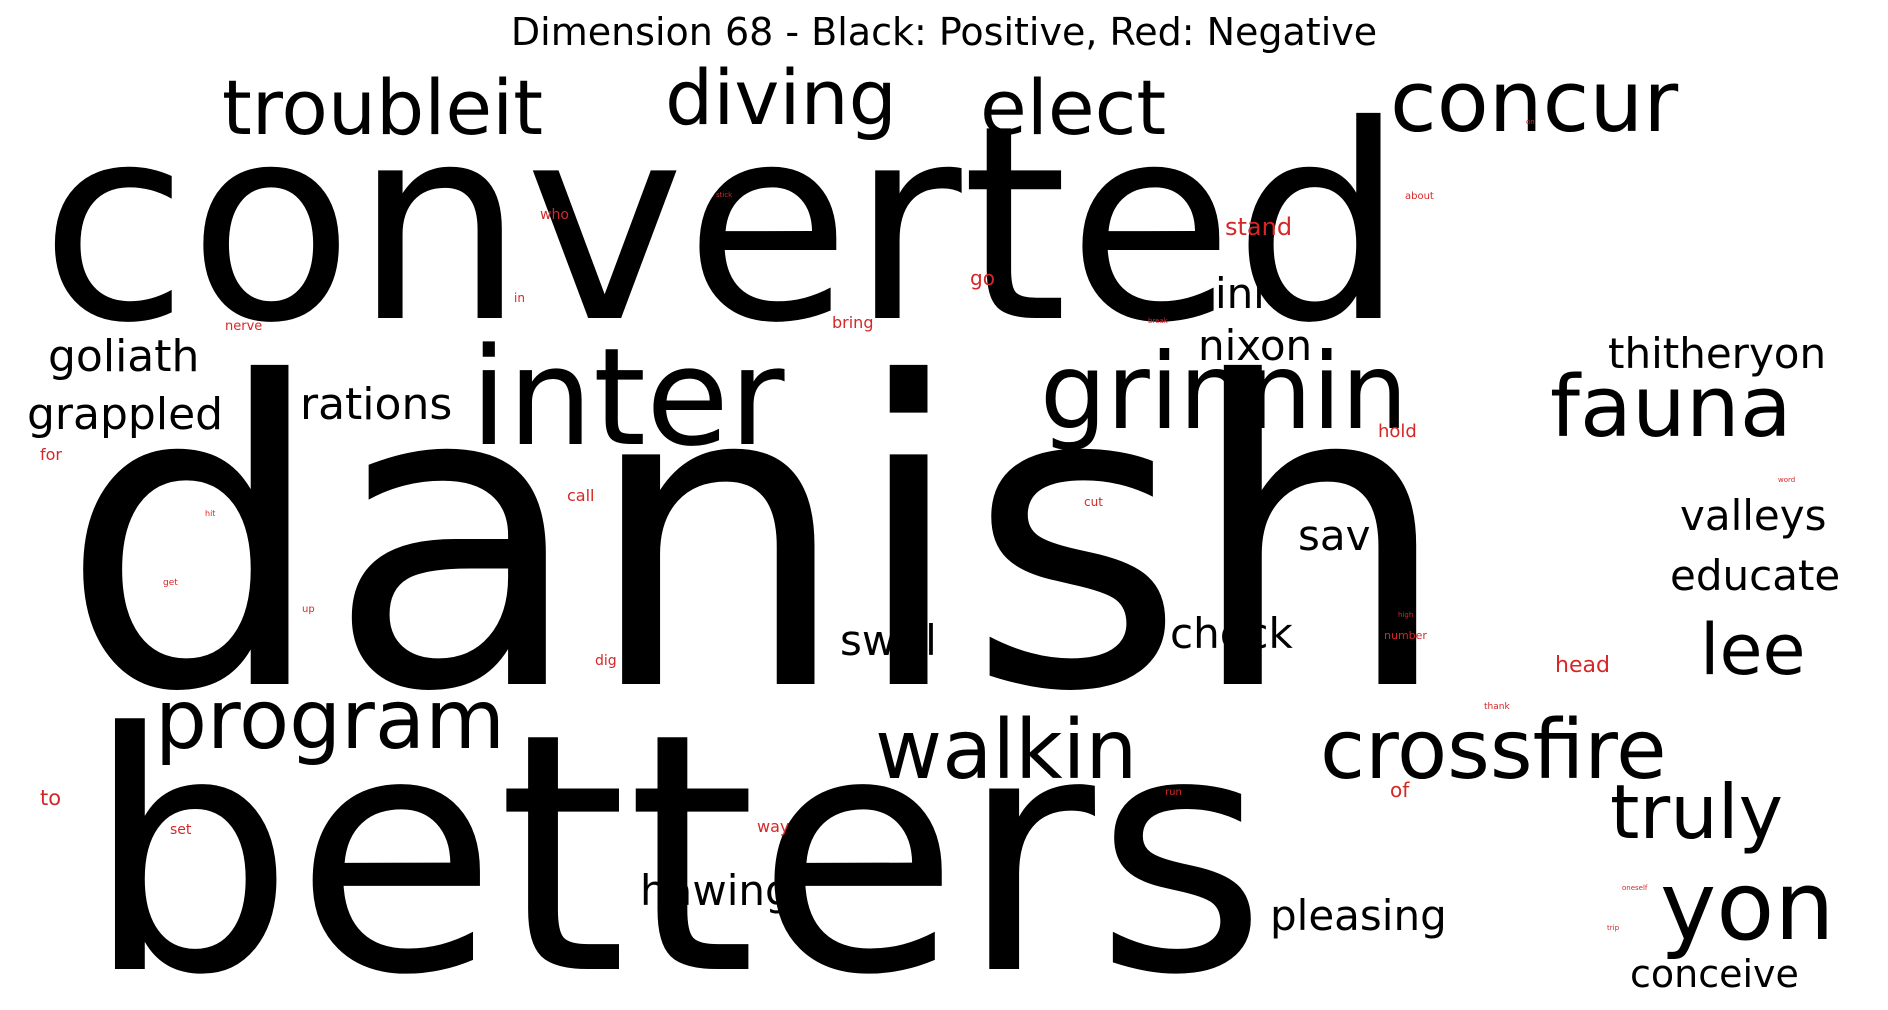  What do you see at coordinates (308, 609) in the screenshot?
I see `word-up: up` at bounding box center [308, 609].